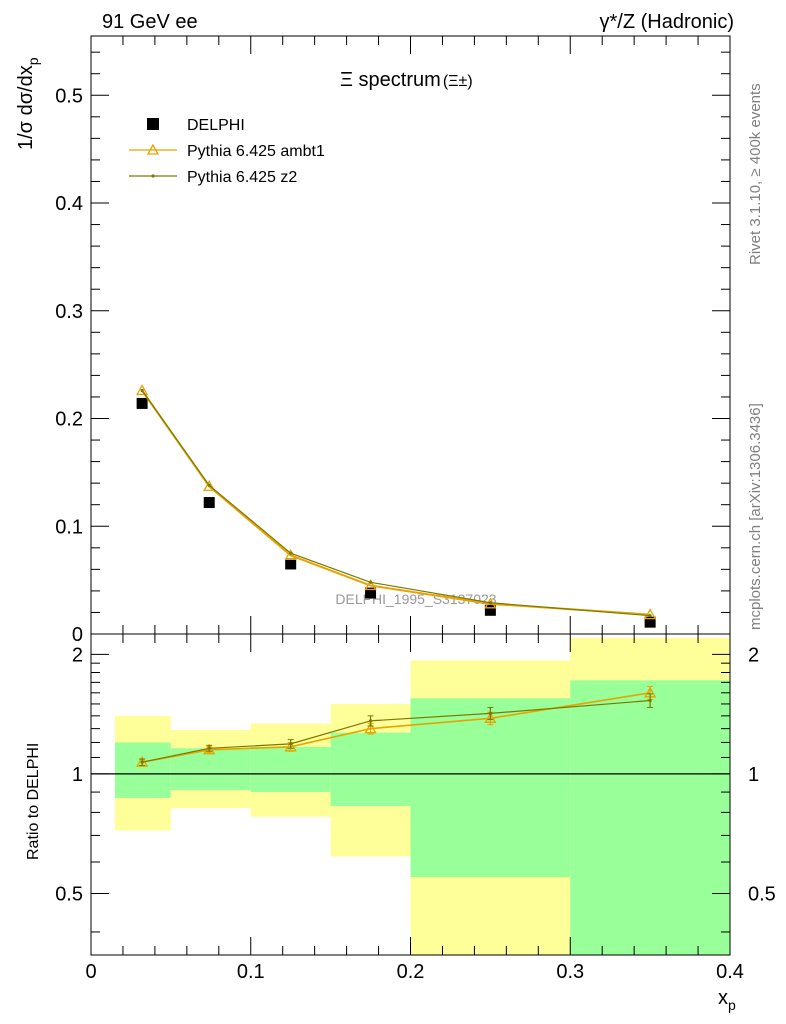 The image size is (786, 1024). What do you see at coordinates (69, 894) in the screenshot?
I see `ratio-y-tick-label: 0.5` at bounding box center [69, 894].